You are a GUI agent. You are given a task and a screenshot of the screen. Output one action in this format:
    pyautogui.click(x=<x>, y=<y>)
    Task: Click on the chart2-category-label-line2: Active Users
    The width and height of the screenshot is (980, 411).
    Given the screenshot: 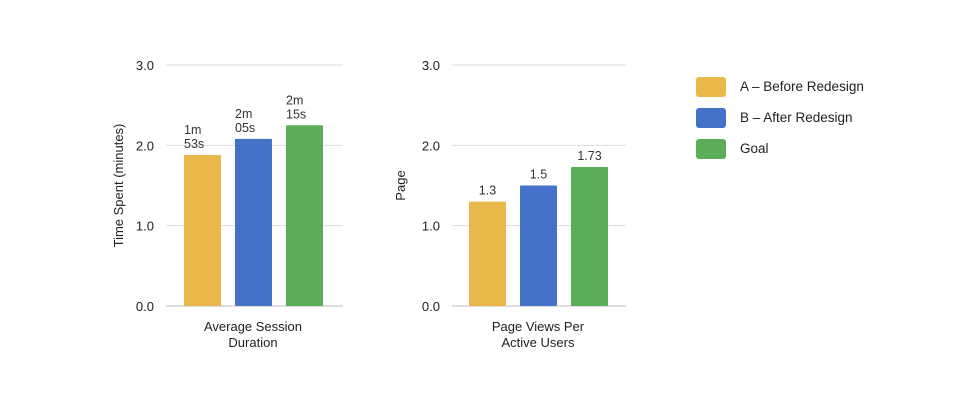 What is the action you would take?
    pyautogui.click(x=538, y=342)
    